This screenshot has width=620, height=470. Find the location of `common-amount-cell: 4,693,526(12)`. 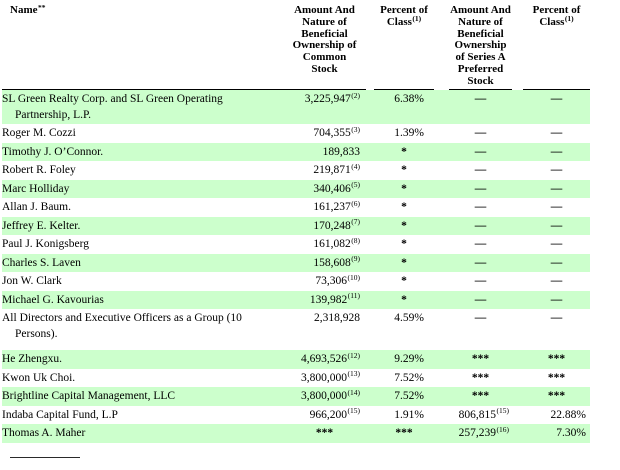

common-amount-cell: 4,693,526(12) is located at coordinates (324, 359).